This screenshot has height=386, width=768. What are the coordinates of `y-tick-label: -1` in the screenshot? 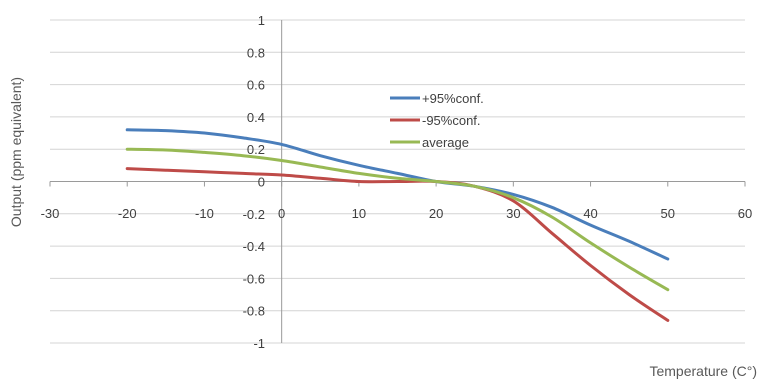 It's located at (259, 343).